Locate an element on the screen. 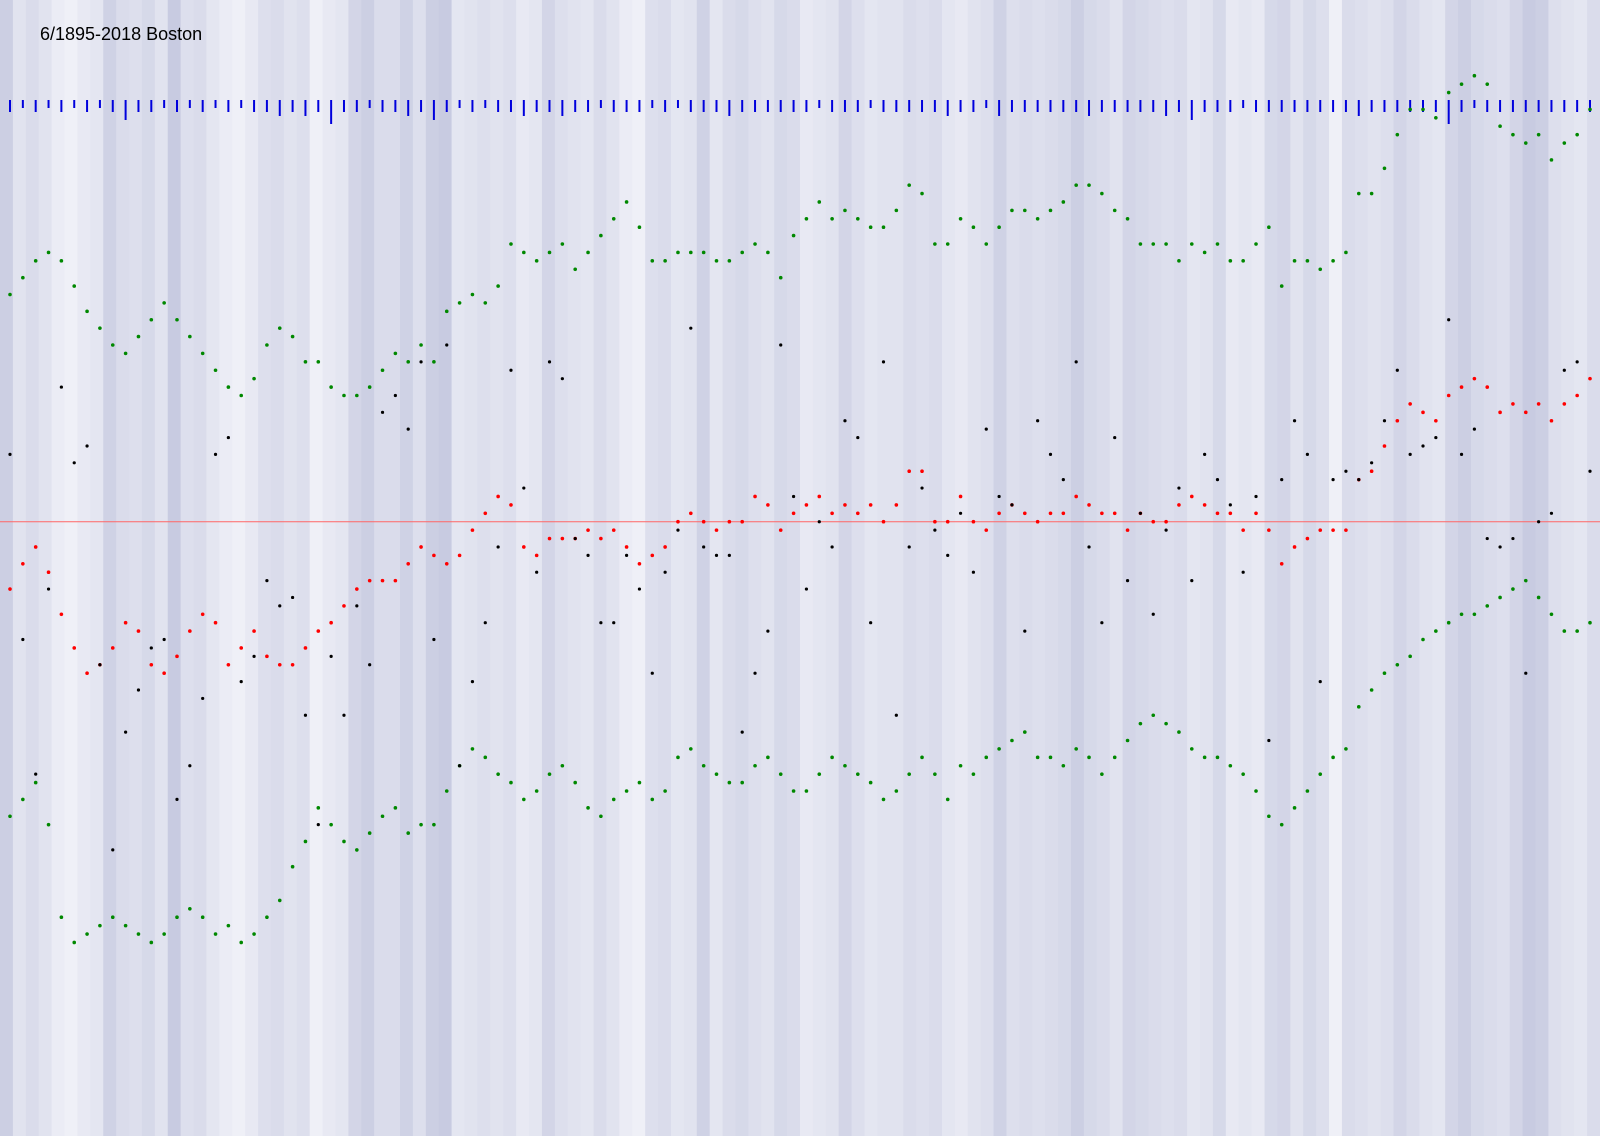  stripe-1977 is located at coordinates (1065, 568).